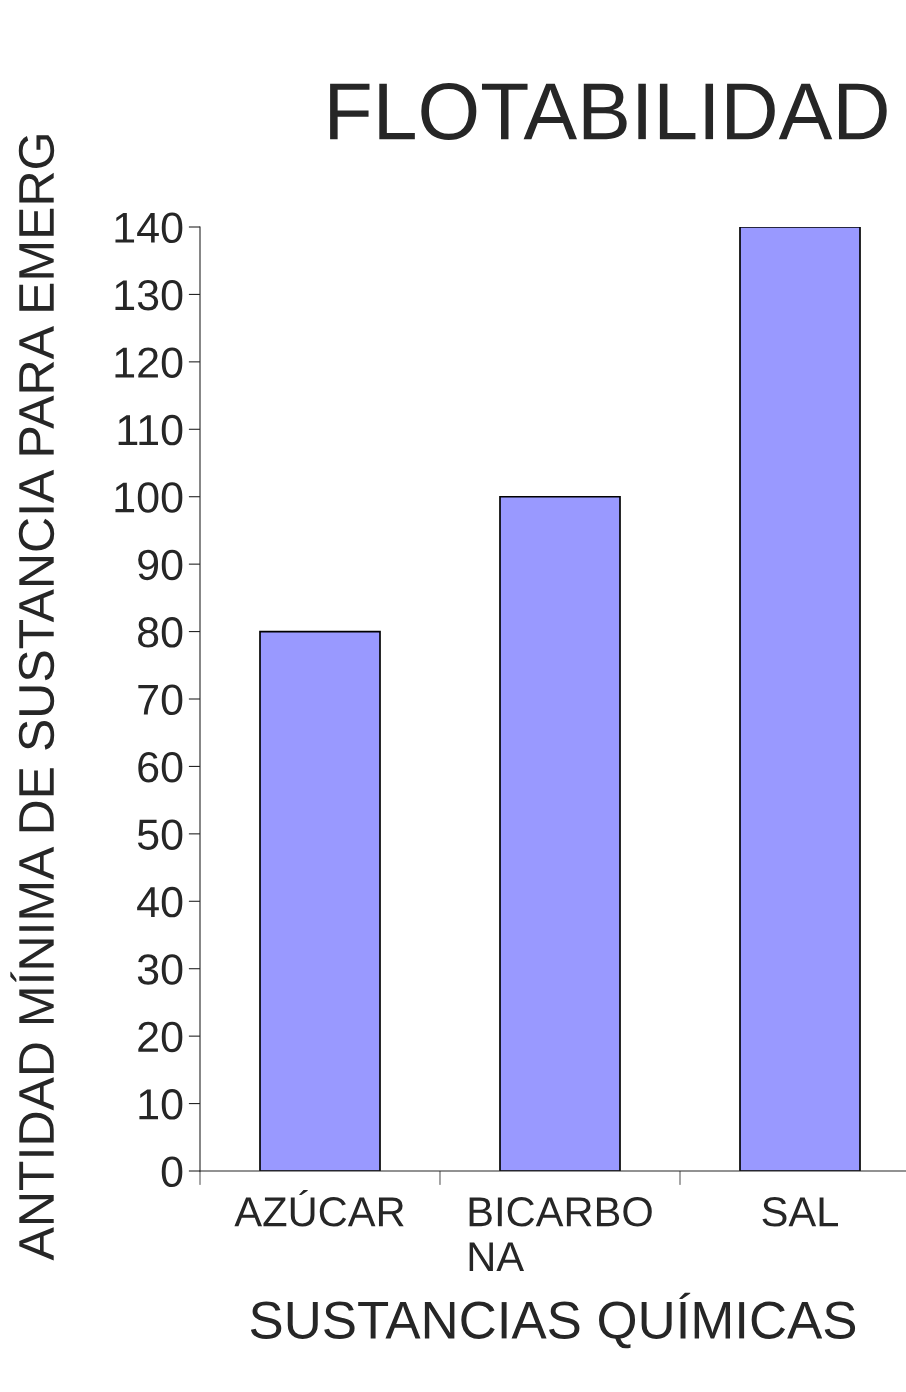  What do you see at coordinates (149, 362) in the screenshot?
I see `y-tick-label: 120` at bounding box center [149, 362].